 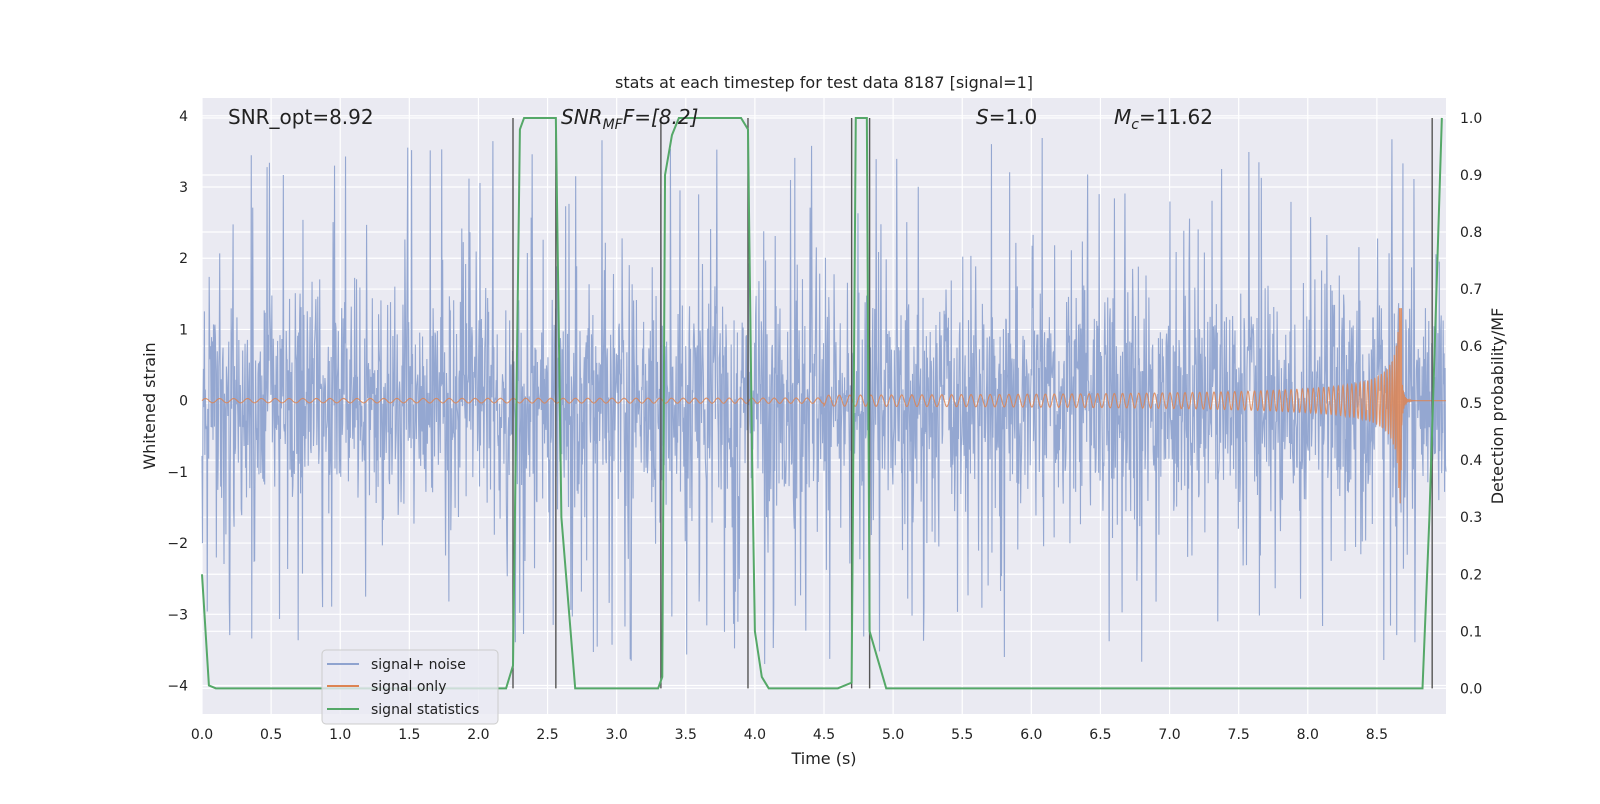 I want to click on y-tick-label: −4, so click(x=177, y=687).